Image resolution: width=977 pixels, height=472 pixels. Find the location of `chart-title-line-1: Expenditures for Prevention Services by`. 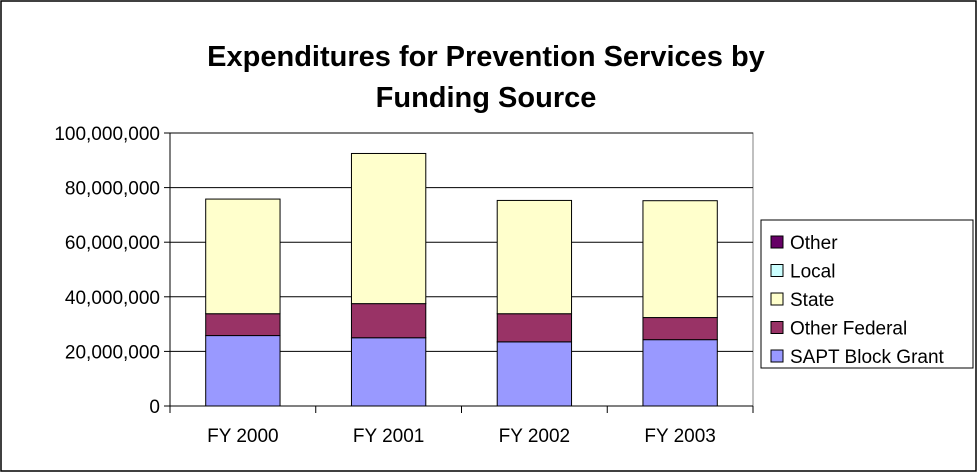

chart-title-line-1: Expenditures for Prevention Services by is located at coordinates (486, 57).